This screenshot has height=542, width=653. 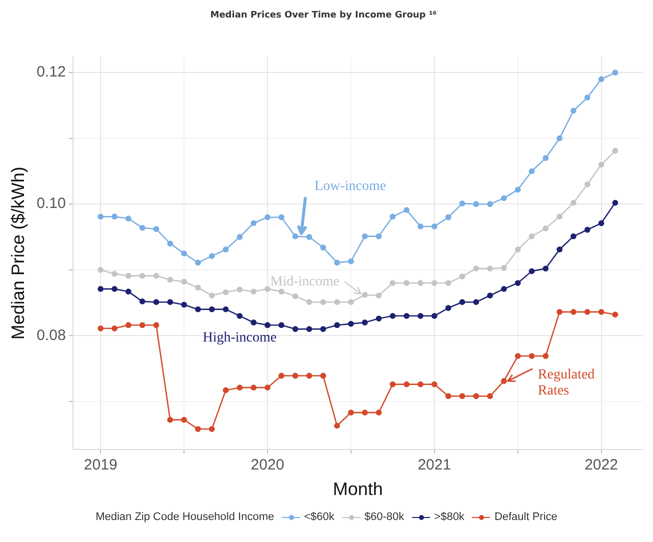 I want to click on annotation: Low-income, so click(x=350, y=186).